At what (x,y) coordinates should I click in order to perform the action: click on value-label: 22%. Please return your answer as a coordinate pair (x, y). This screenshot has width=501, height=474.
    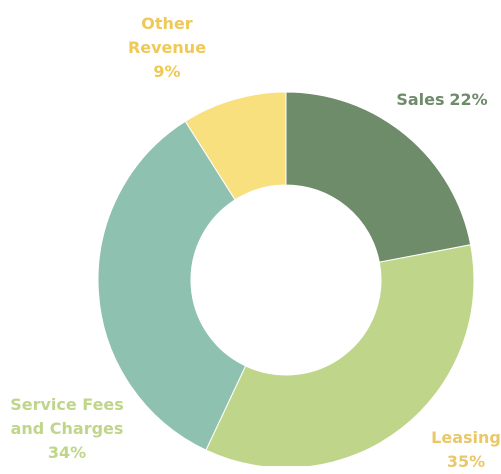
    Looking at the image, I should click on (468, 99).